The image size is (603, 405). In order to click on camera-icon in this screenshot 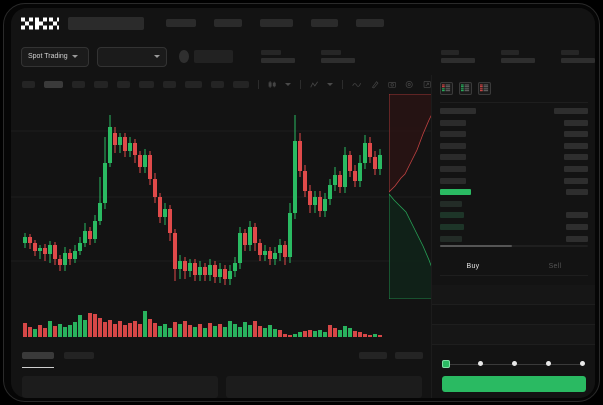, I will do `click(392, 84)`.